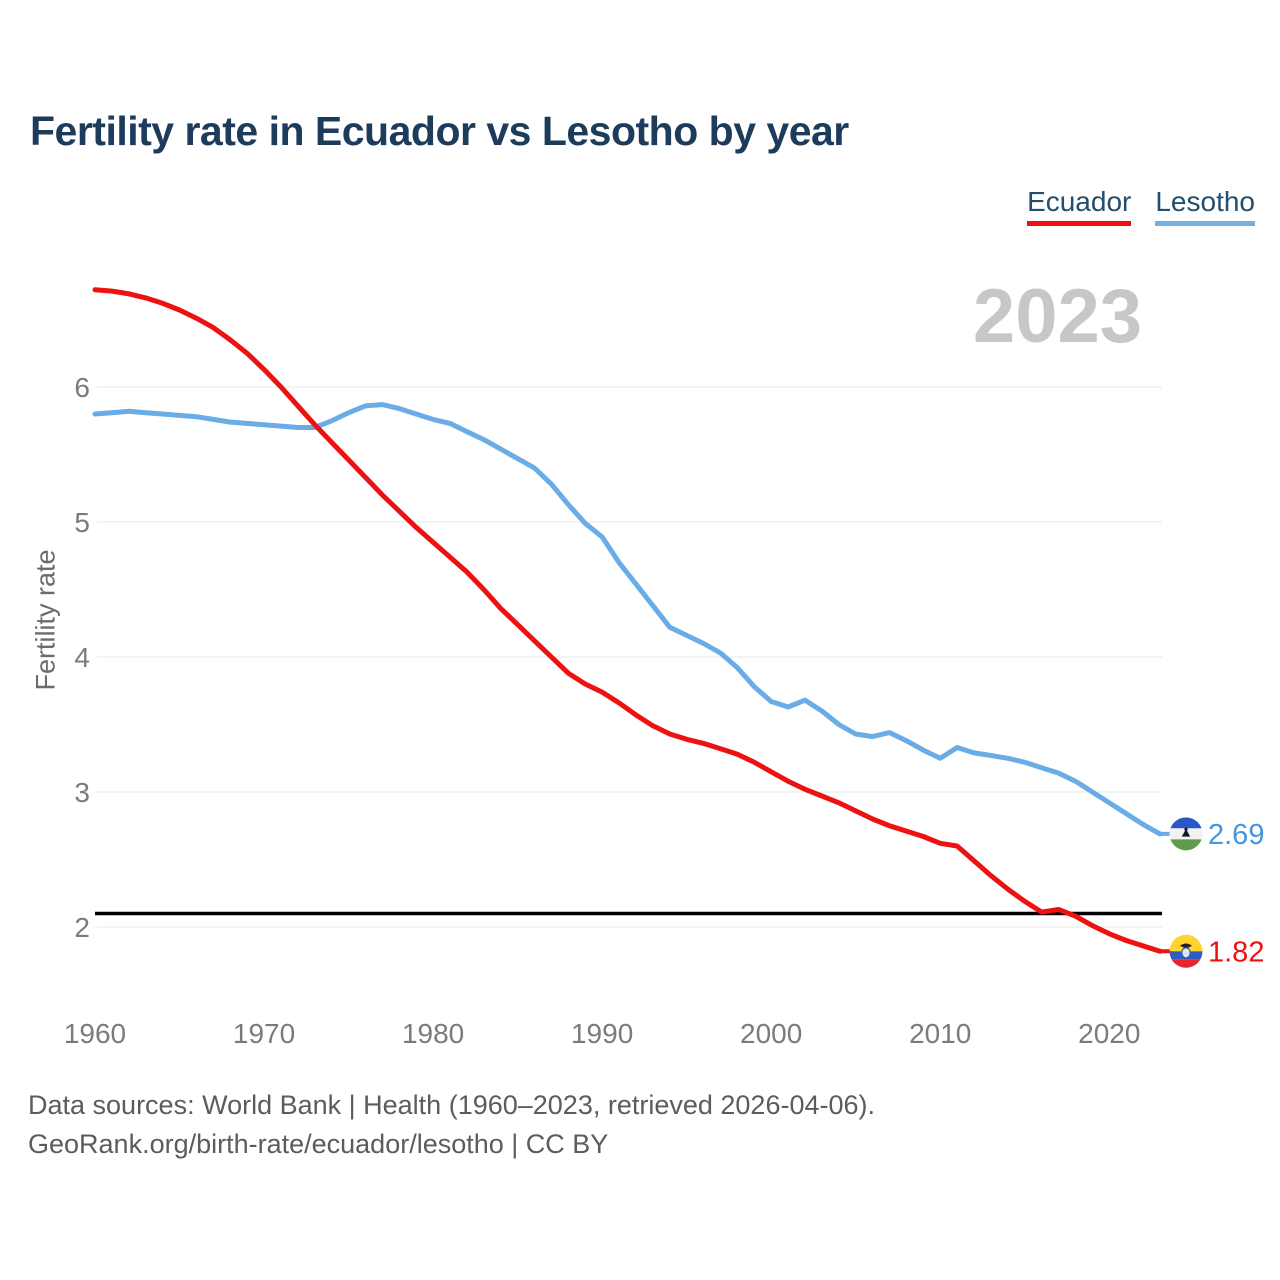  What do you see at coordinates (1186, 834) in the screenshot?
I see `lesotho-flag-icon` at bounding box center [1186, 834].